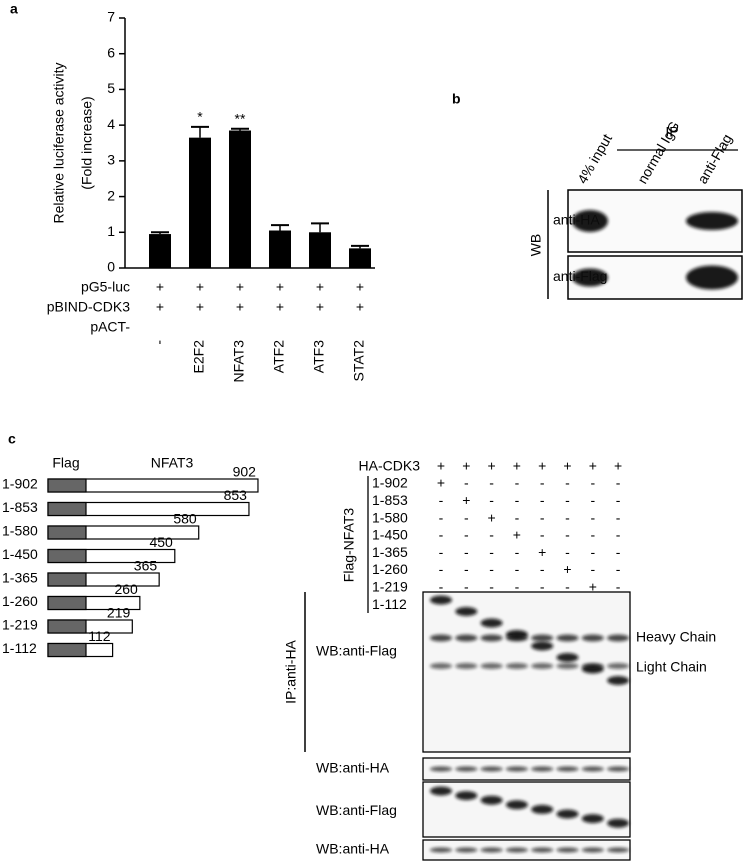 The width and height of the screenshot is (746, 861). I want to click on construct-end: 580, so click(185, 519).